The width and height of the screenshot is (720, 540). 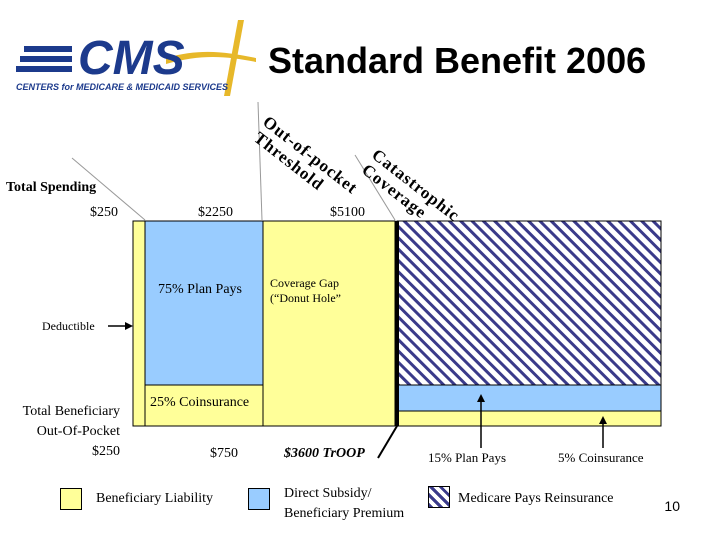 I want to click on legend-label-reinsurance: Medicare Pays Reinsurance, so click(x=536, y=498).